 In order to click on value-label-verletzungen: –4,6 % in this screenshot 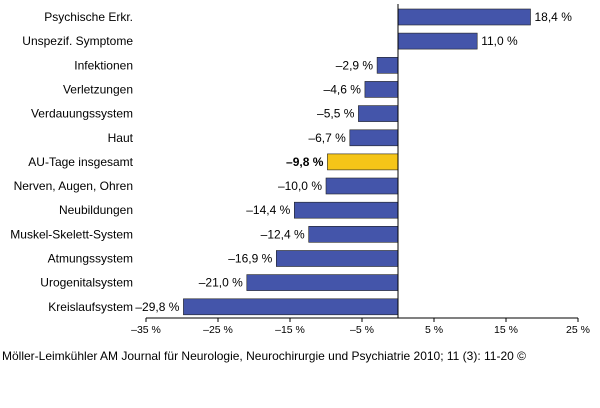, I will do `click(343, 89)`.